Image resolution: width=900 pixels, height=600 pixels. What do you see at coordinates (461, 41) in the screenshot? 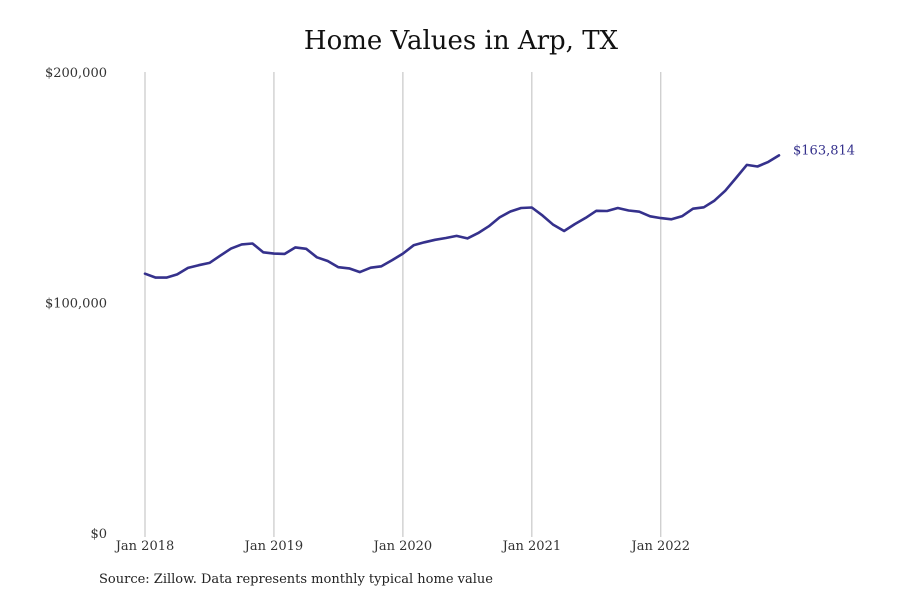
I see `chart-title: Home Values in Arp, TX` at bounding box center [461, 41].